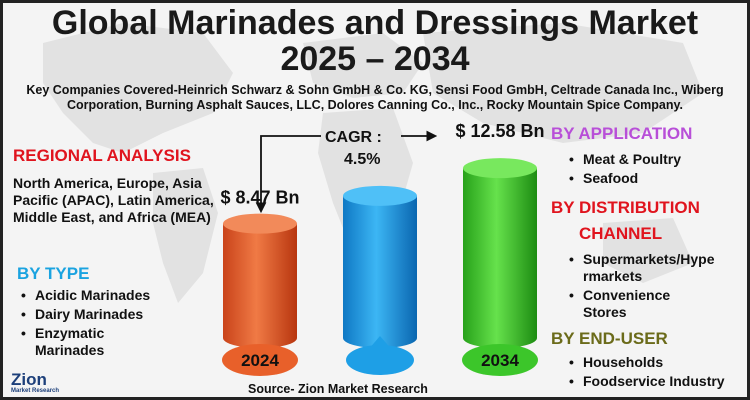 This screenshot has height=400, width=750. Describe the element at coordinates (640, 268) in the screenshot. I see `list-item: Supermarkets/Hypermarkets` at that location.